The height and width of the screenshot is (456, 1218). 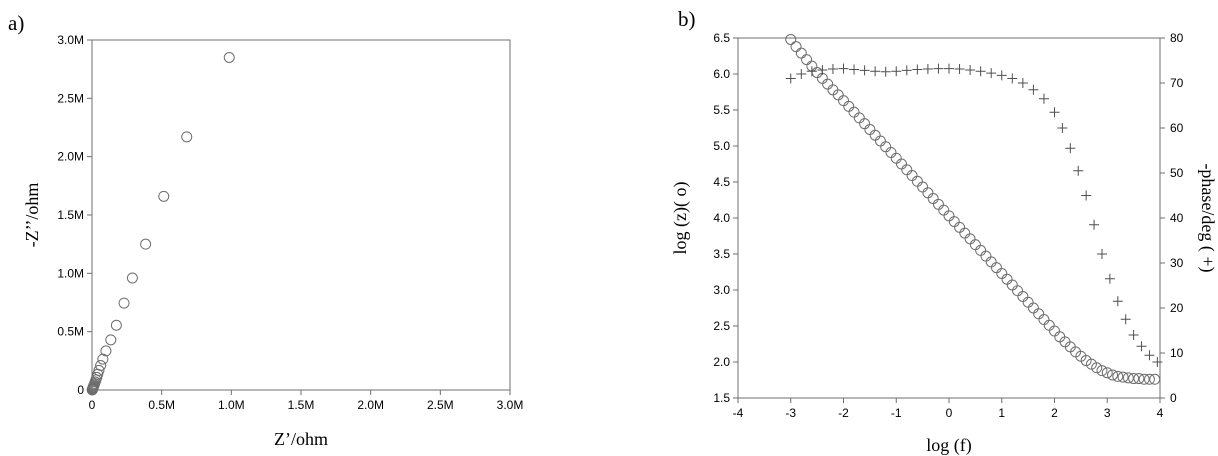 I want to click on panel-a-y-ticks: 0 0.5M 1.0M 1.5M 2.0M 2.5M 3.0M, so click(x=74, y=215).